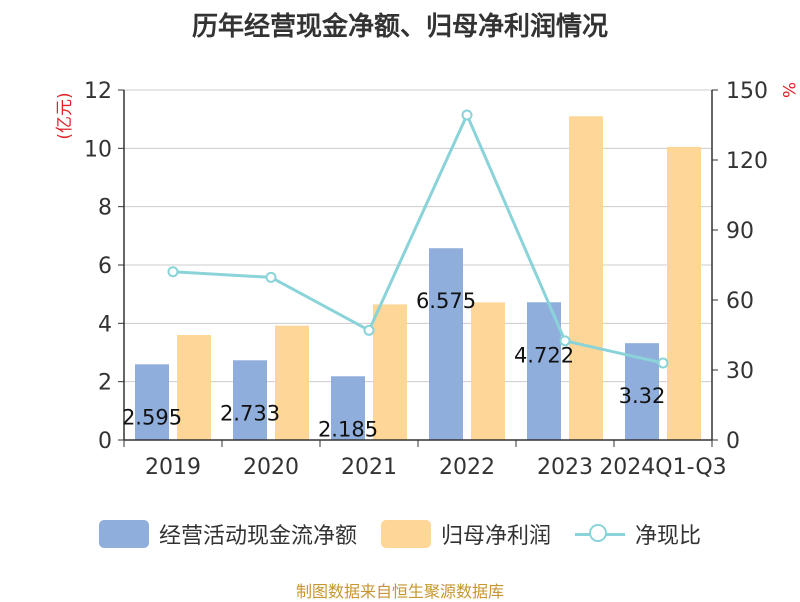 The image size is (800, 602). Describe the element at coordinates (446, 301) in the screenshot. I see `data-label-cash: 6.575` at that location.